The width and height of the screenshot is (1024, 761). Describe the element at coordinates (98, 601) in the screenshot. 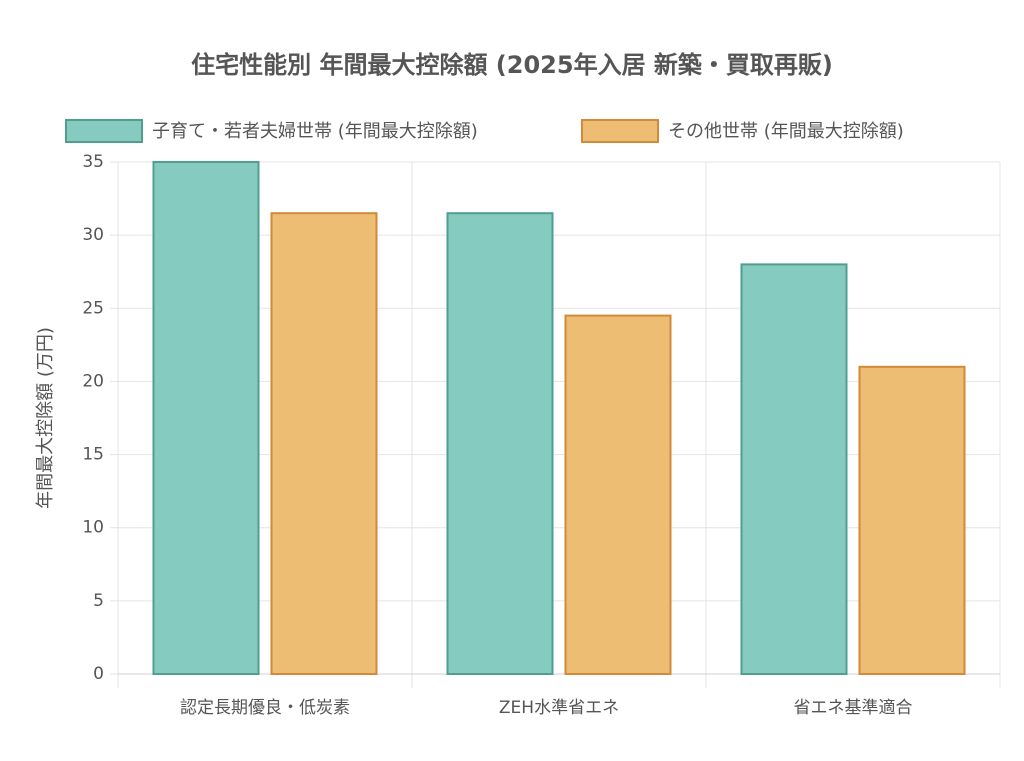

I see `y-tick-label: 5` at that location.